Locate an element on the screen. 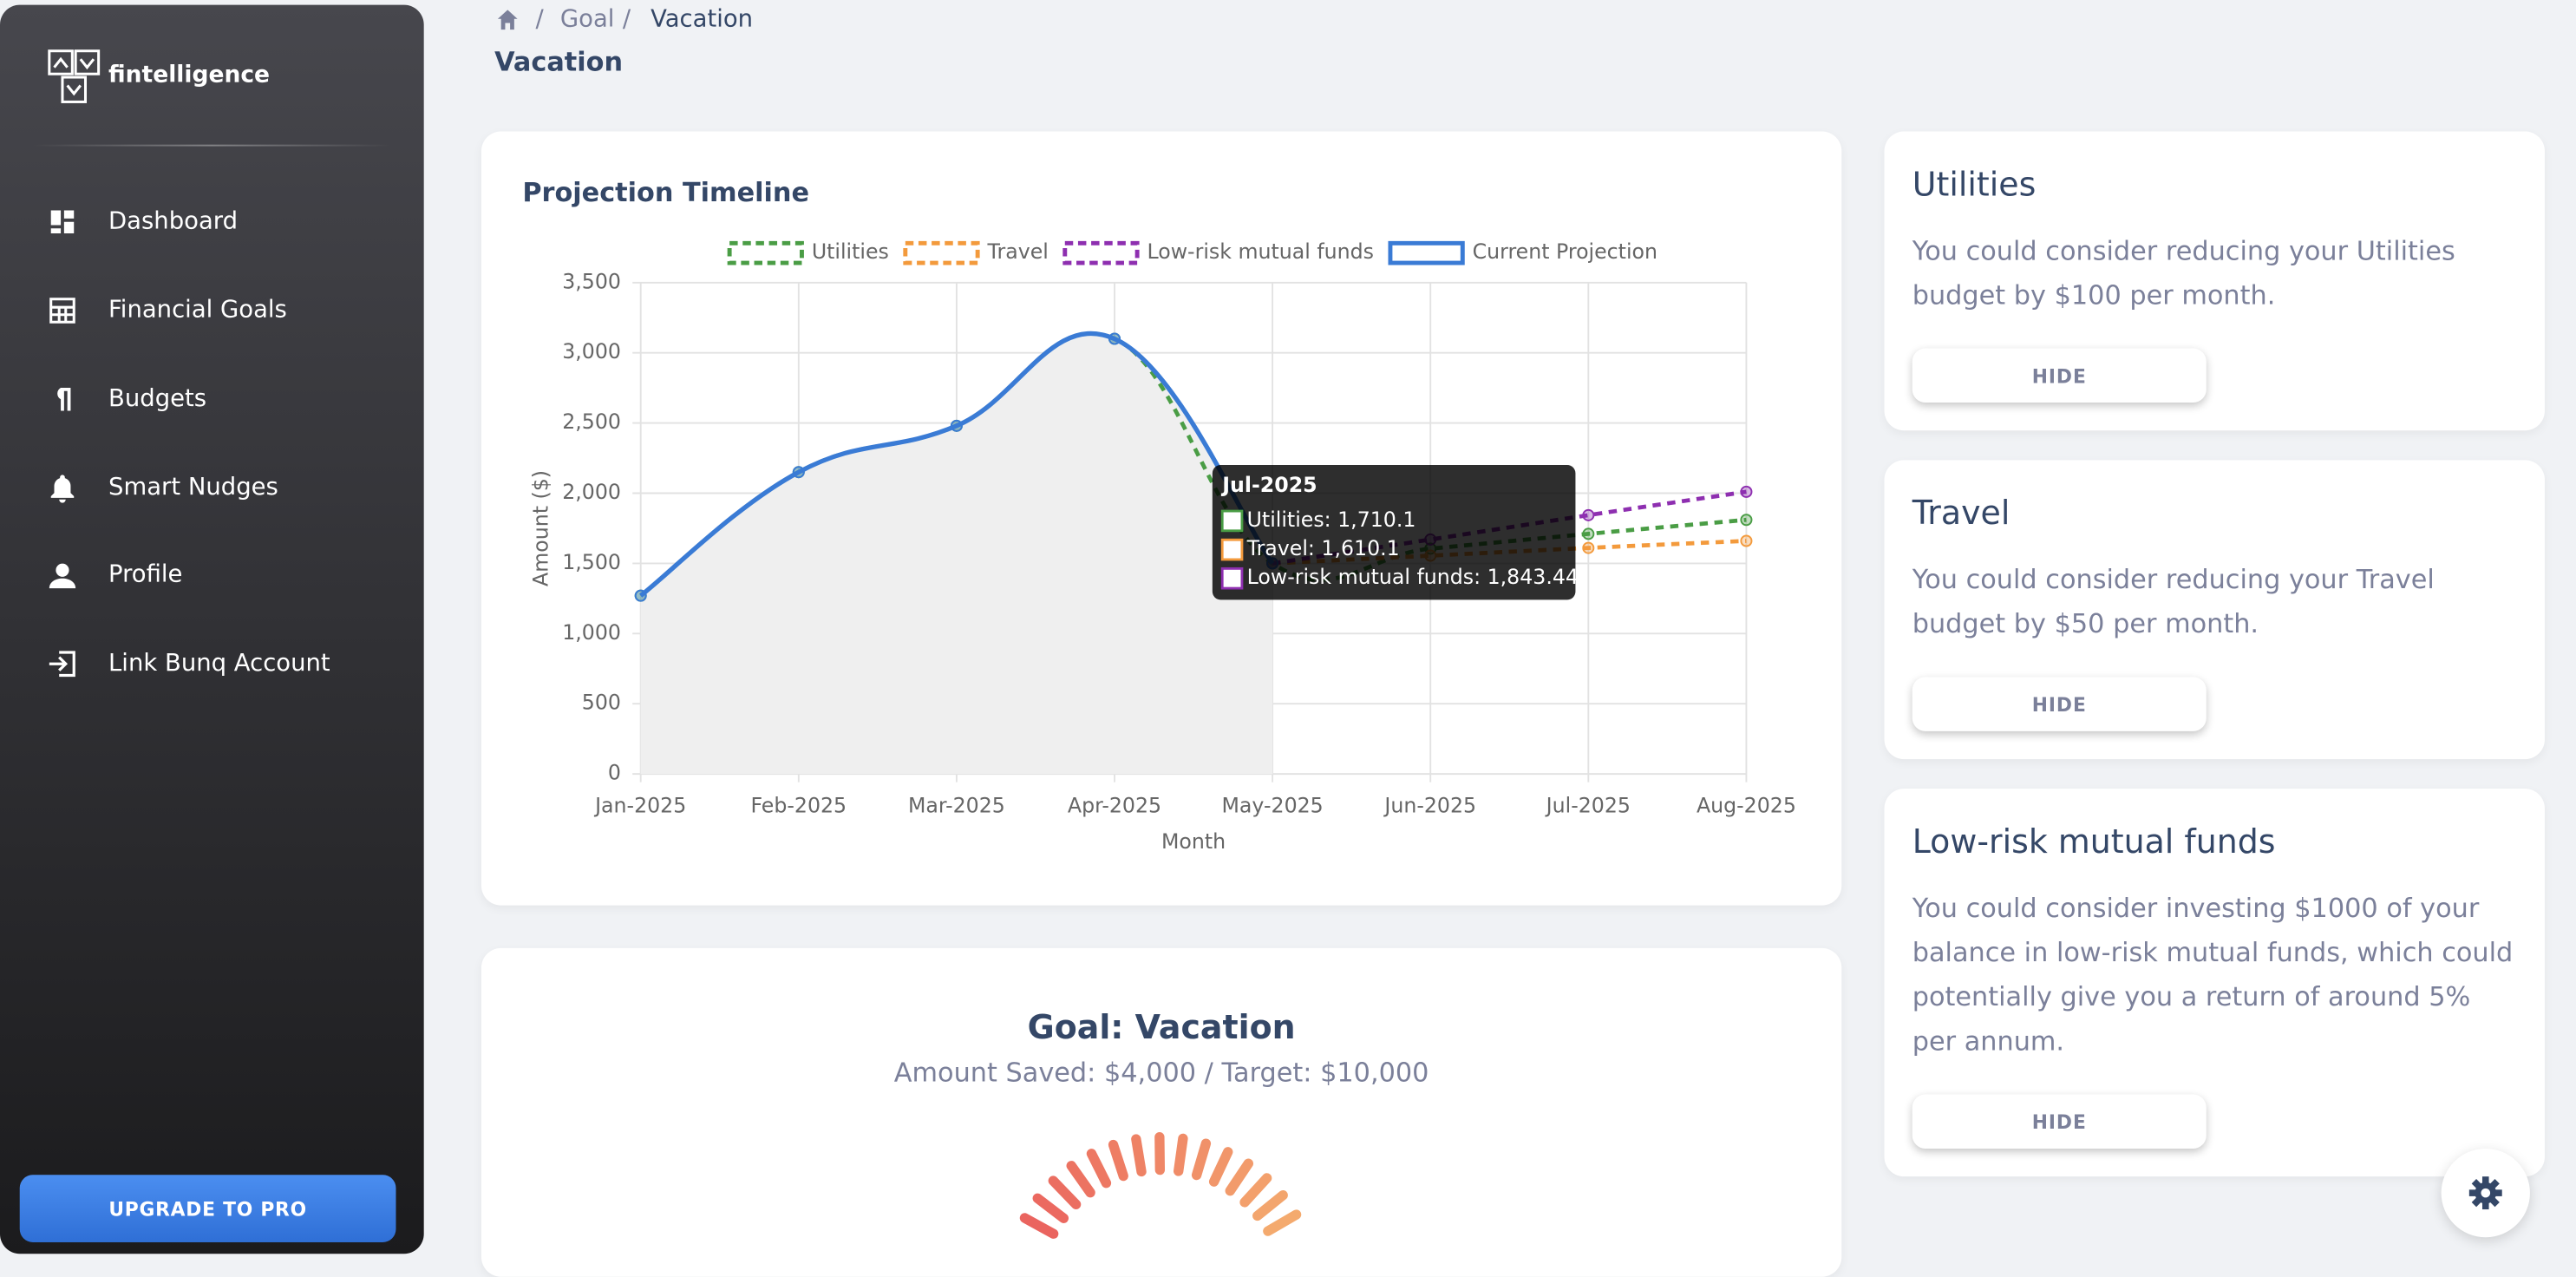 The width and height of the screenshot is (2576, 1277). nav-label: Link Bunq Account is located at coordinates (219, 664).